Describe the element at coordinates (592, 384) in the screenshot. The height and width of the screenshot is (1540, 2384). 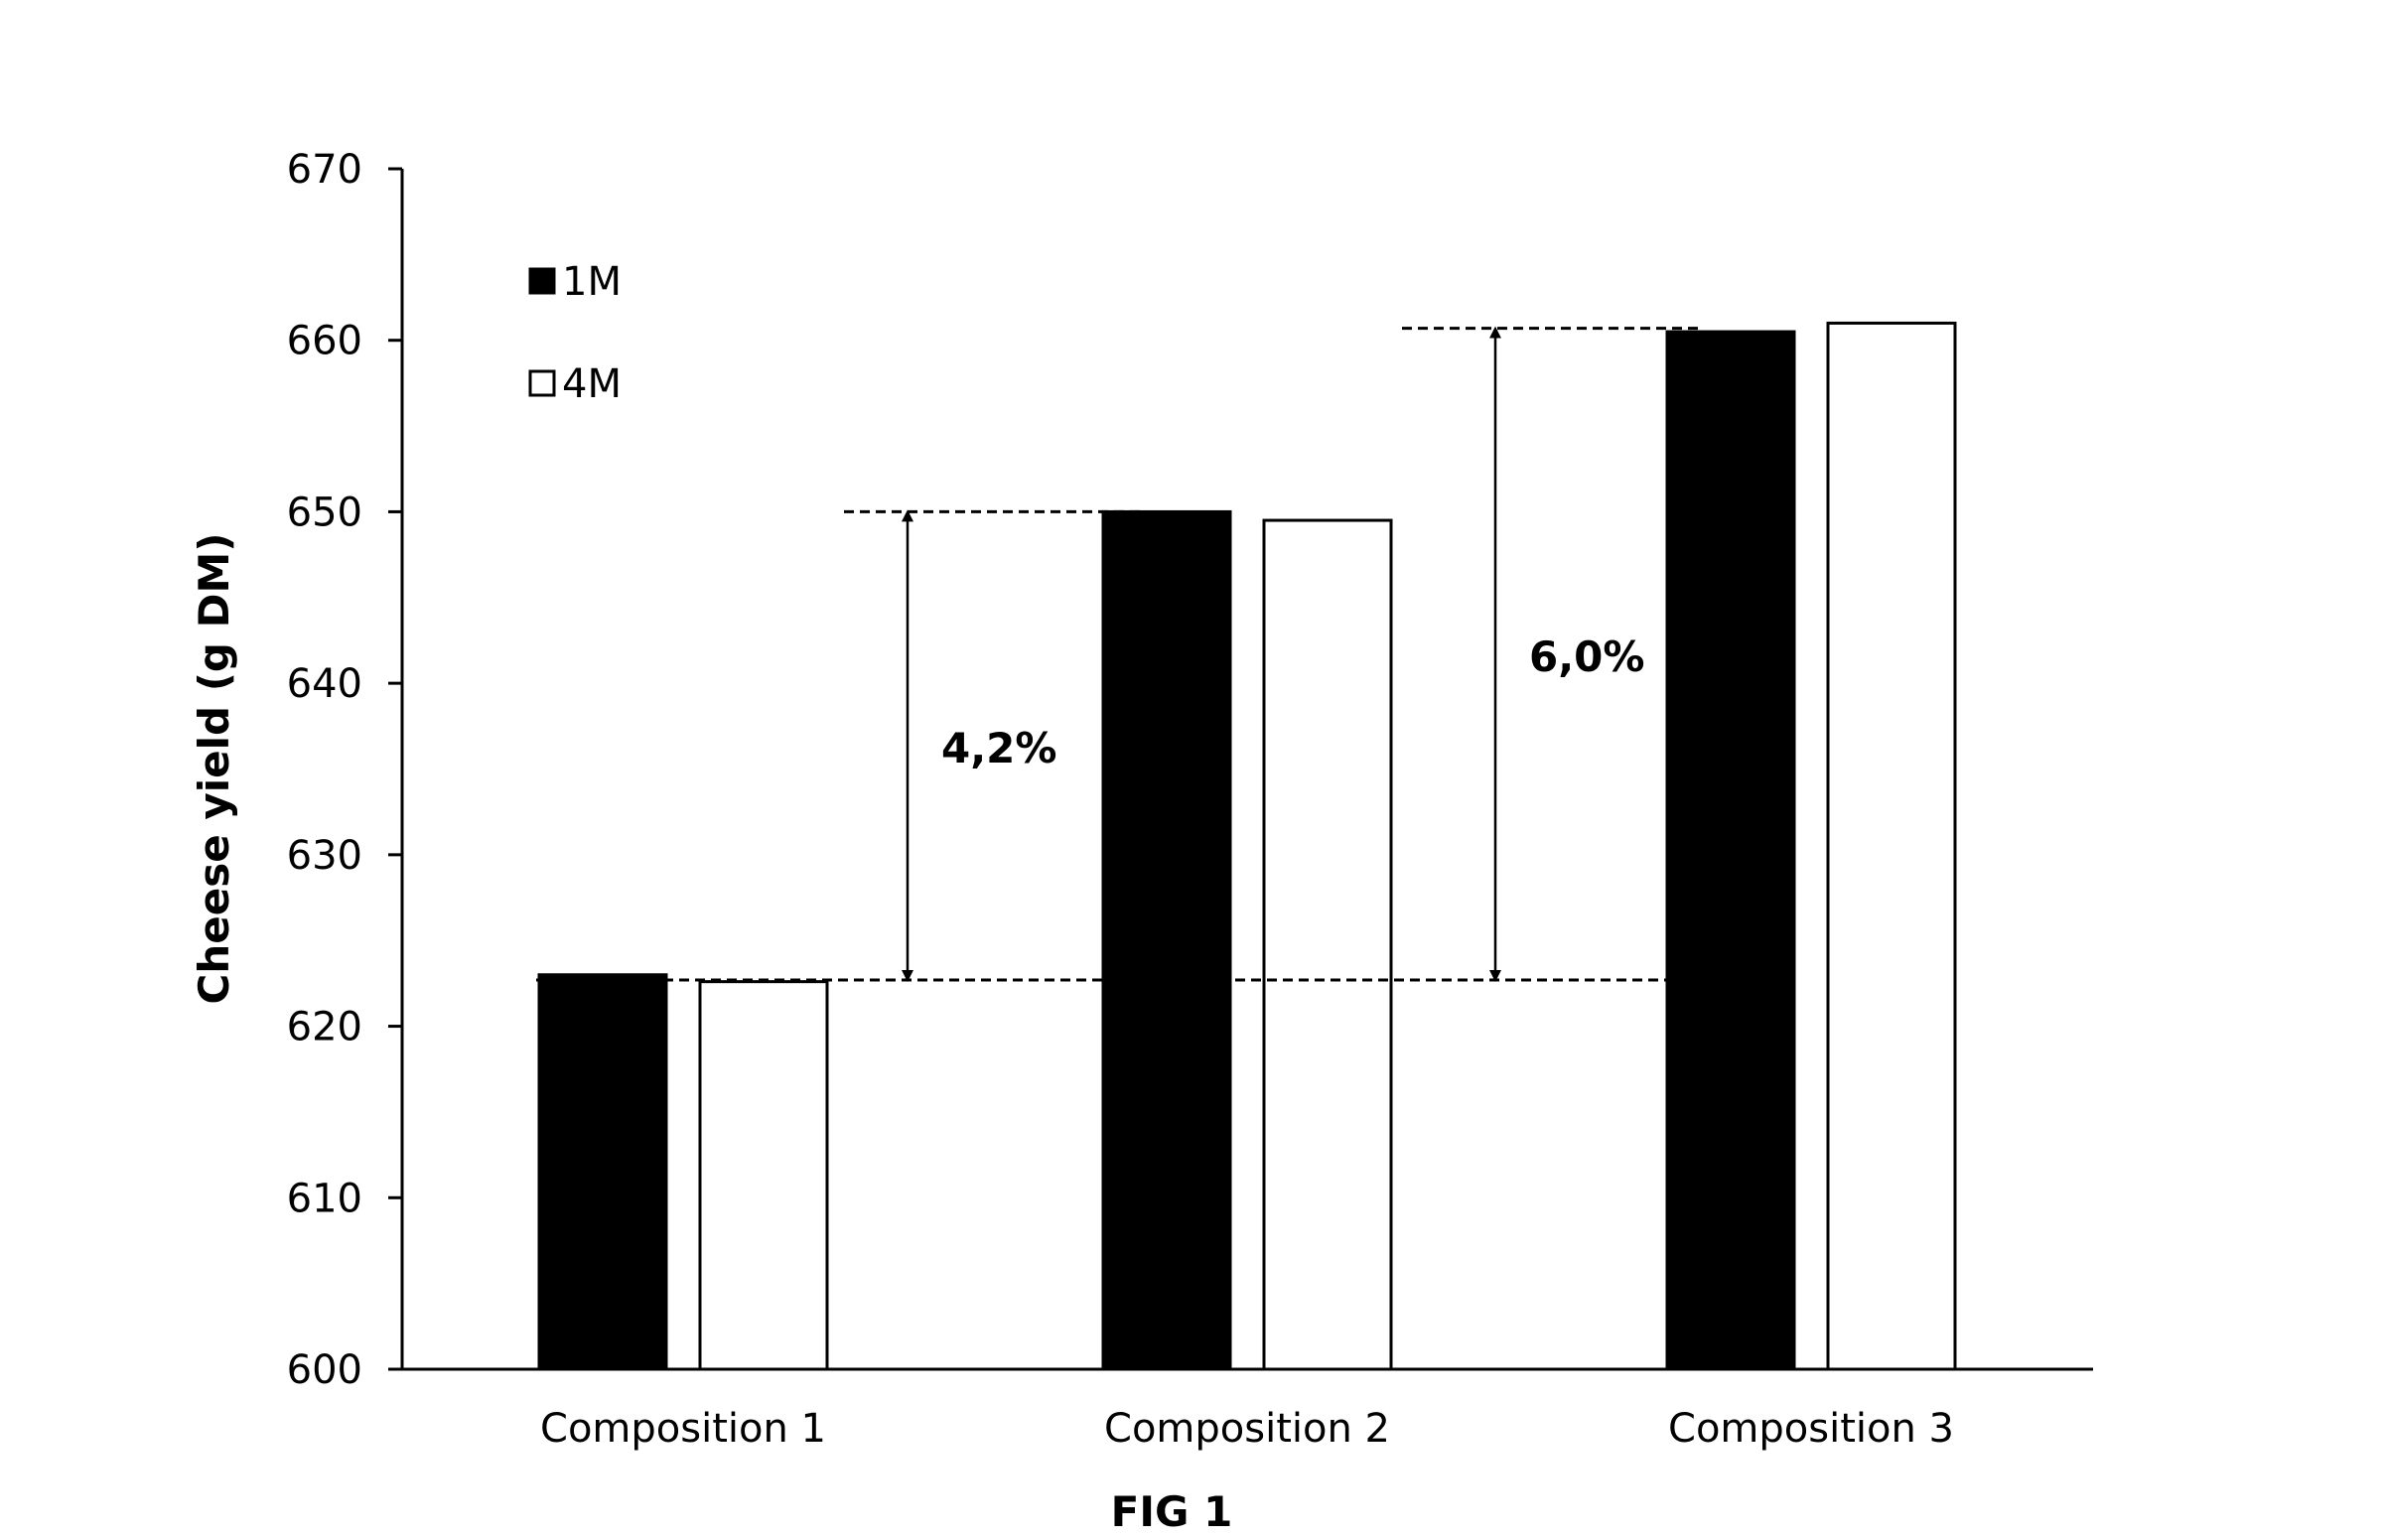
I see `legend-label: 4M` at that location.